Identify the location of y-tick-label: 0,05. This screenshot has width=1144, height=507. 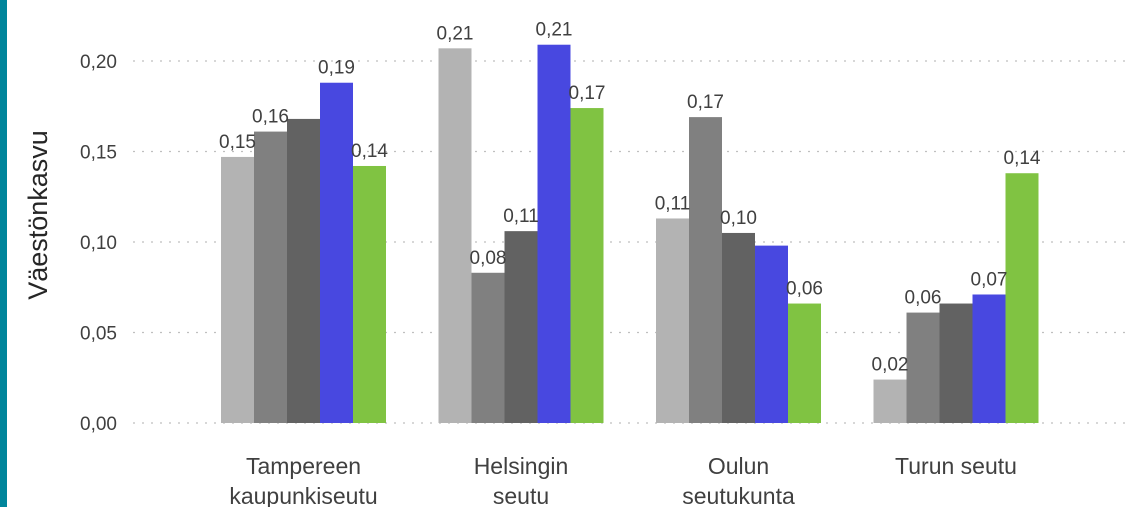
(98, 334).